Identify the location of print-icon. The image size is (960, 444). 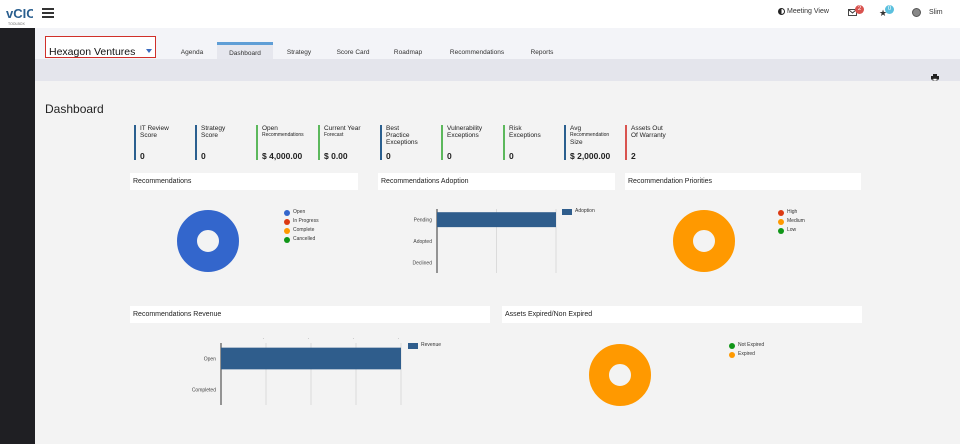
(935, 77).